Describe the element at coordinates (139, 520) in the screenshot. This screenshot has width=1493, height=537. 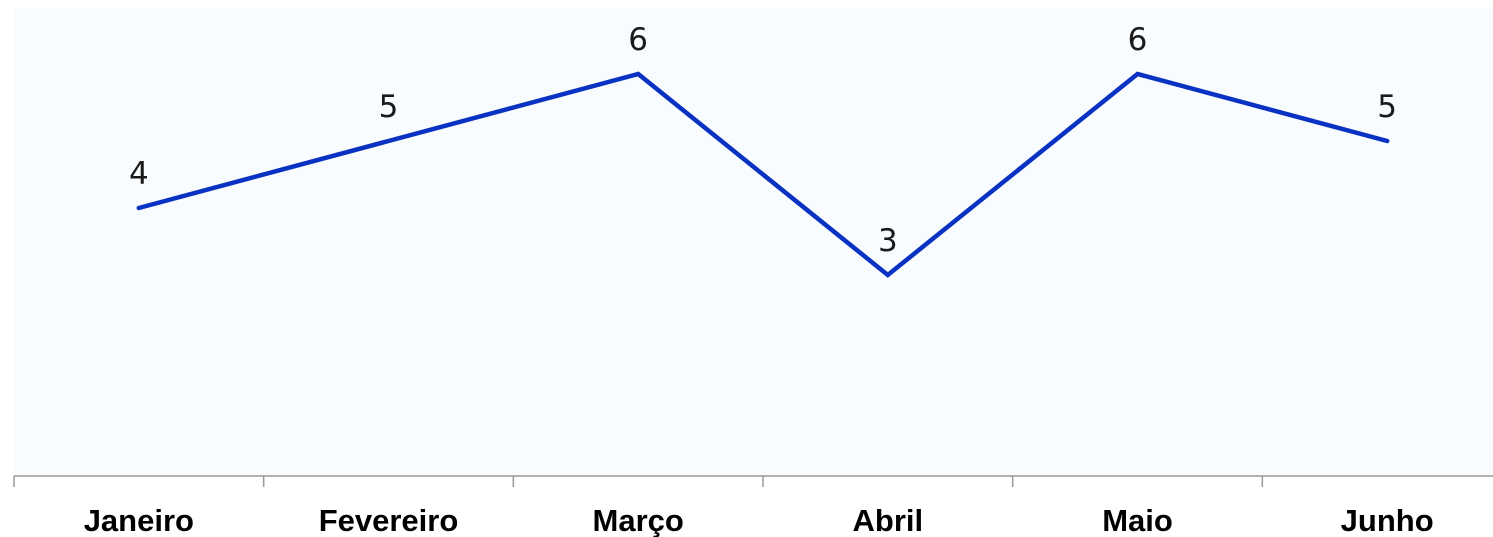
I see `x-tick-label: Janeiro` at that location.